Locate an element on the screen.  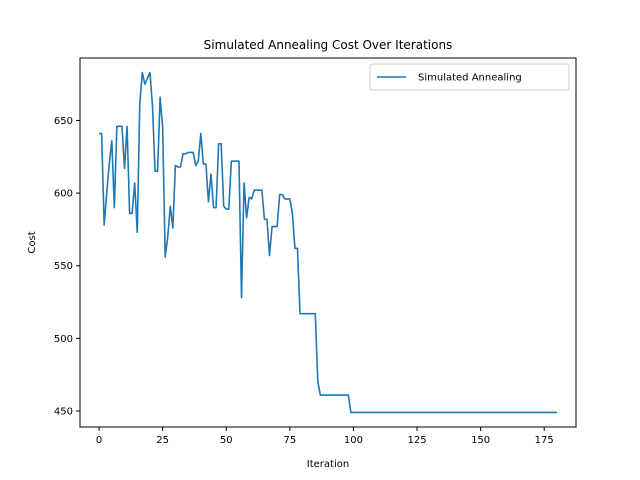
x-axis-label: Iteration is located at coordinates (328, 464).